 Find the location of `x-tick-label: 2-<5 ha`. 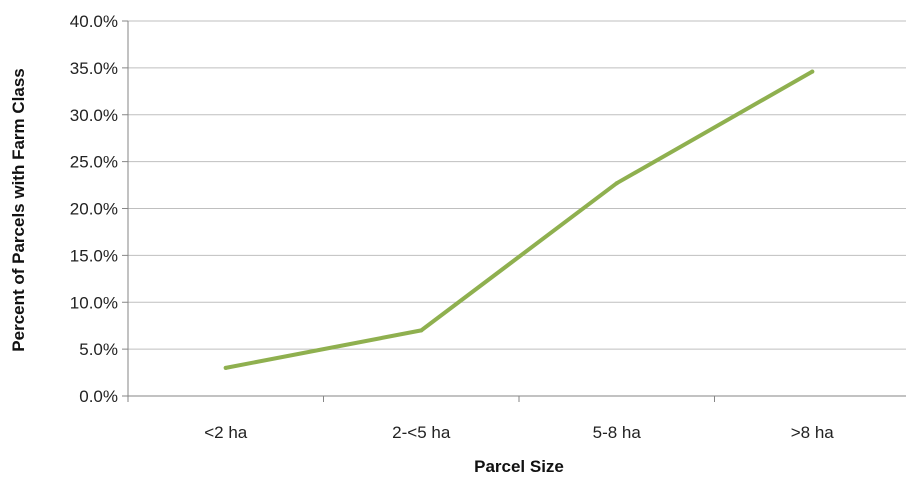

x-tick-label: 2-<5 ha is located at coordinates (421, 432).